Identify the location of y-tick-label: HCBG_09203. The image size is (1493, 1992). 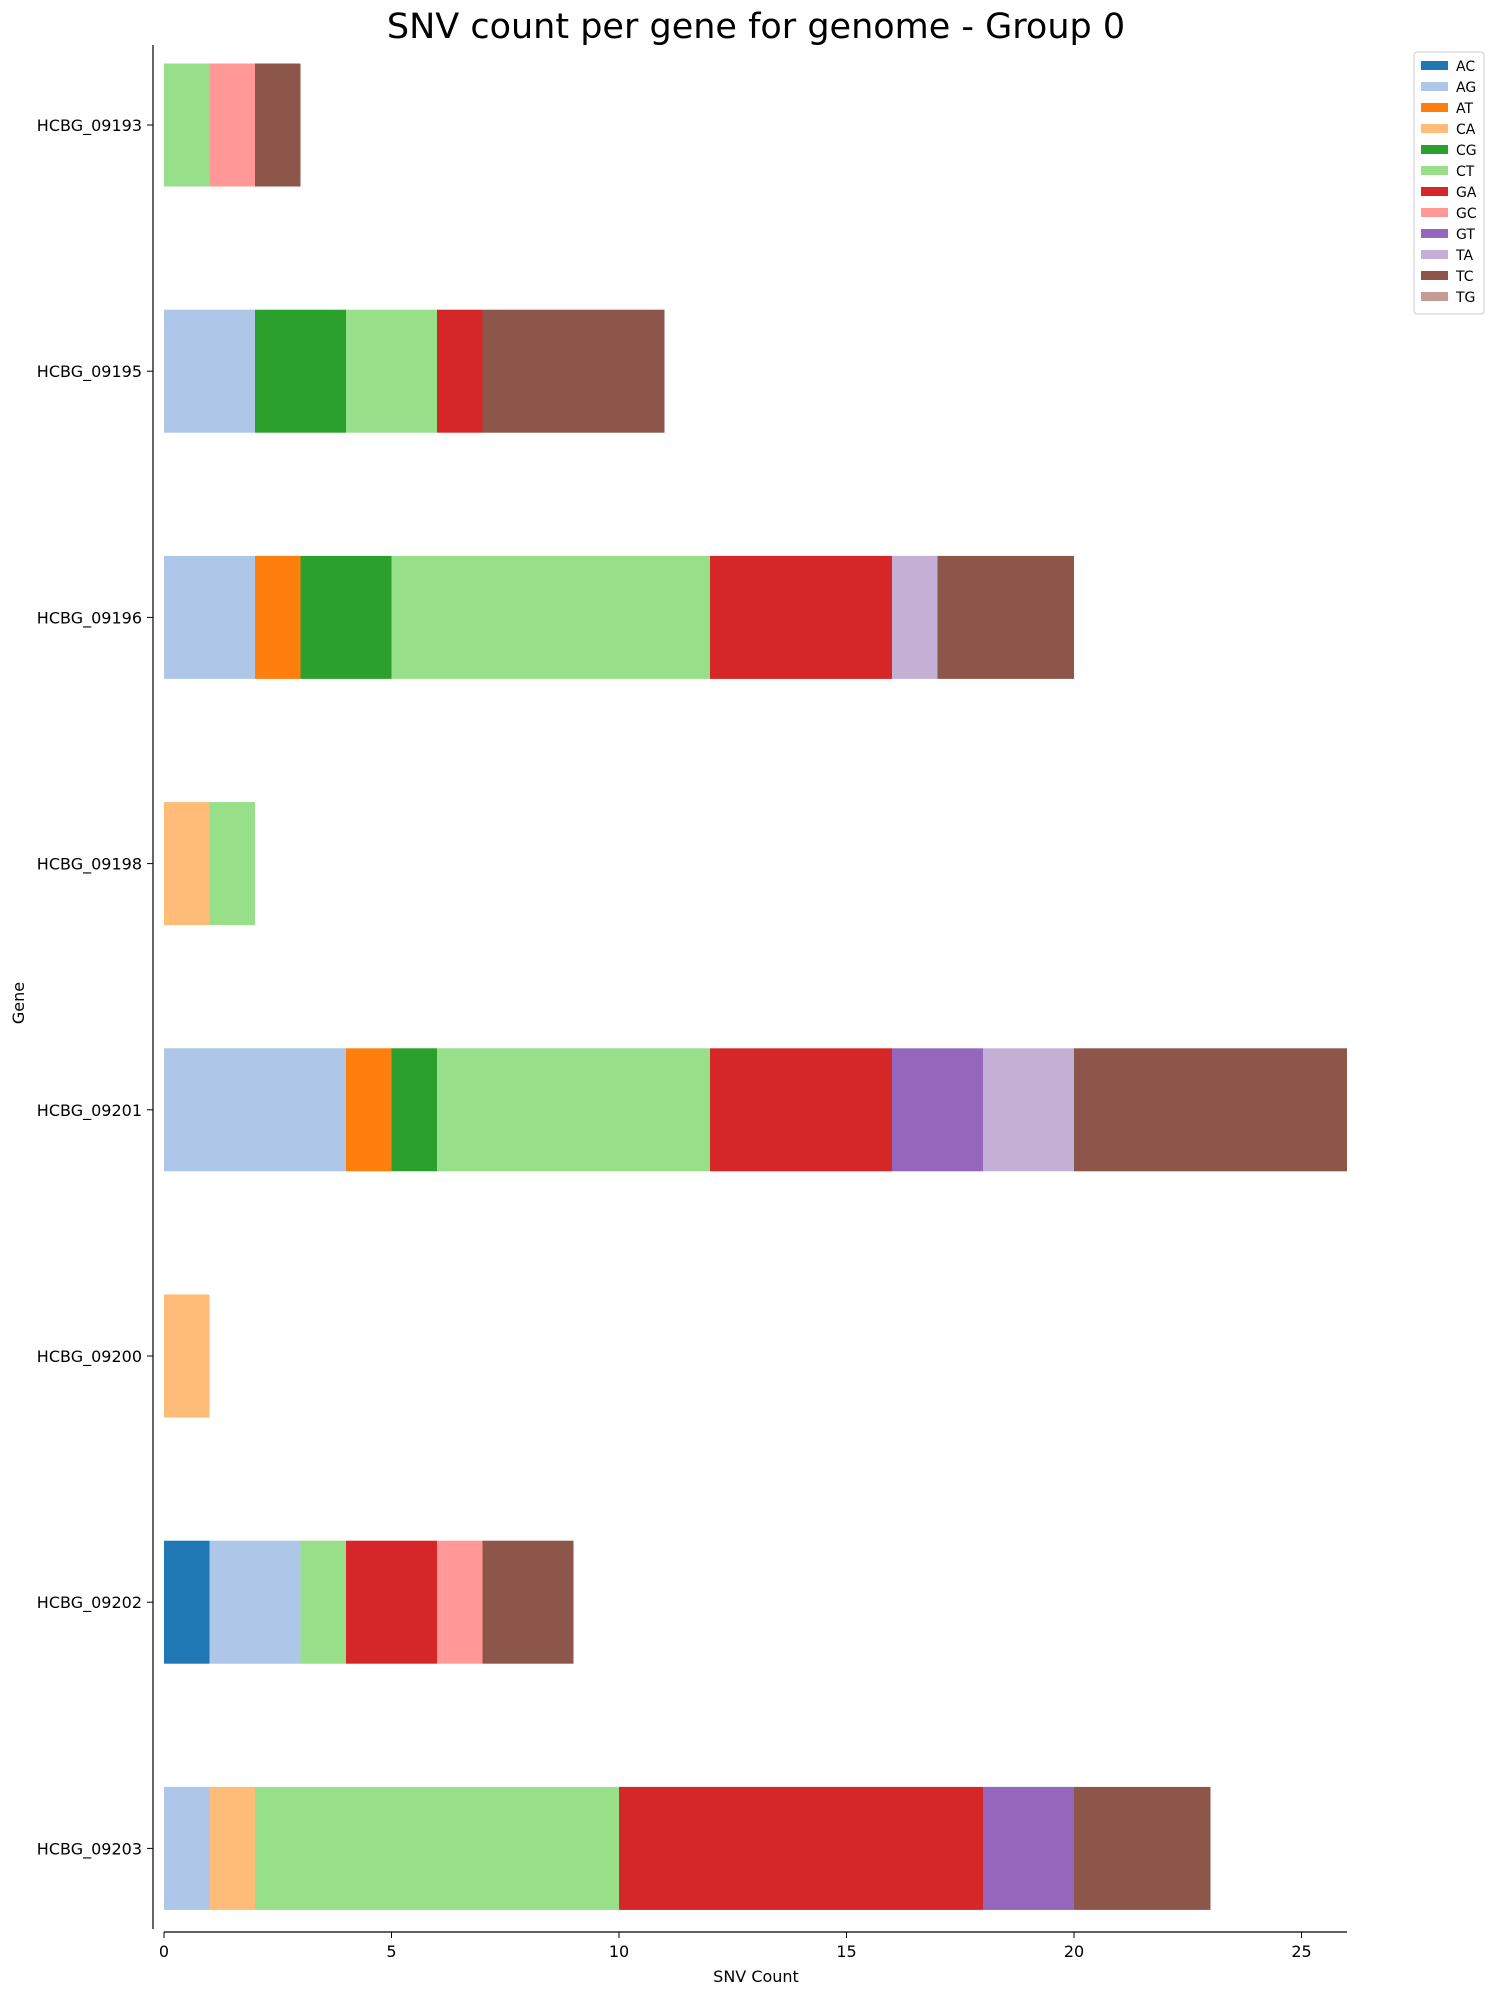
(89, 1849).